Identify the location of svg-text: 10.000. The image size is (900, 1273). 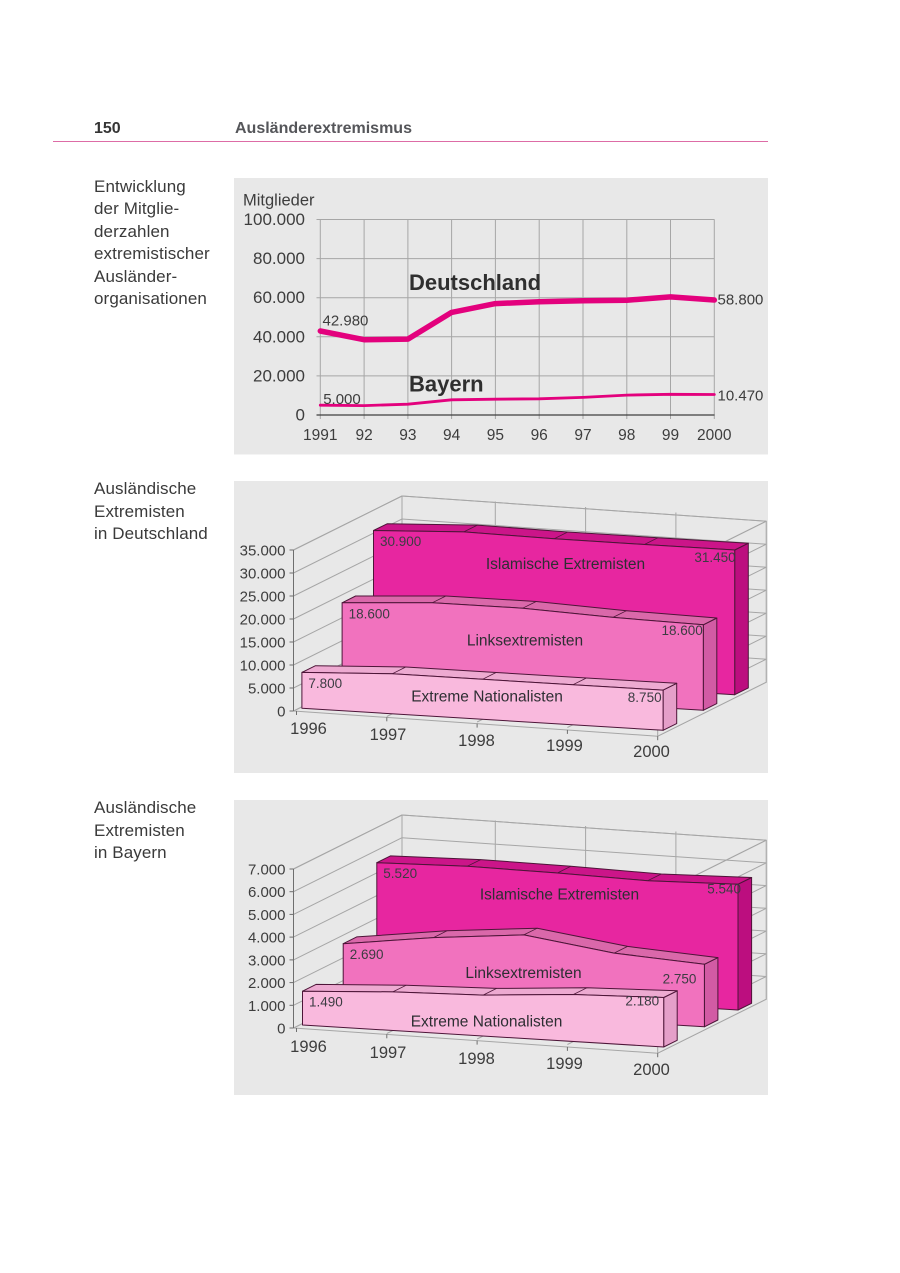
(262, 666).